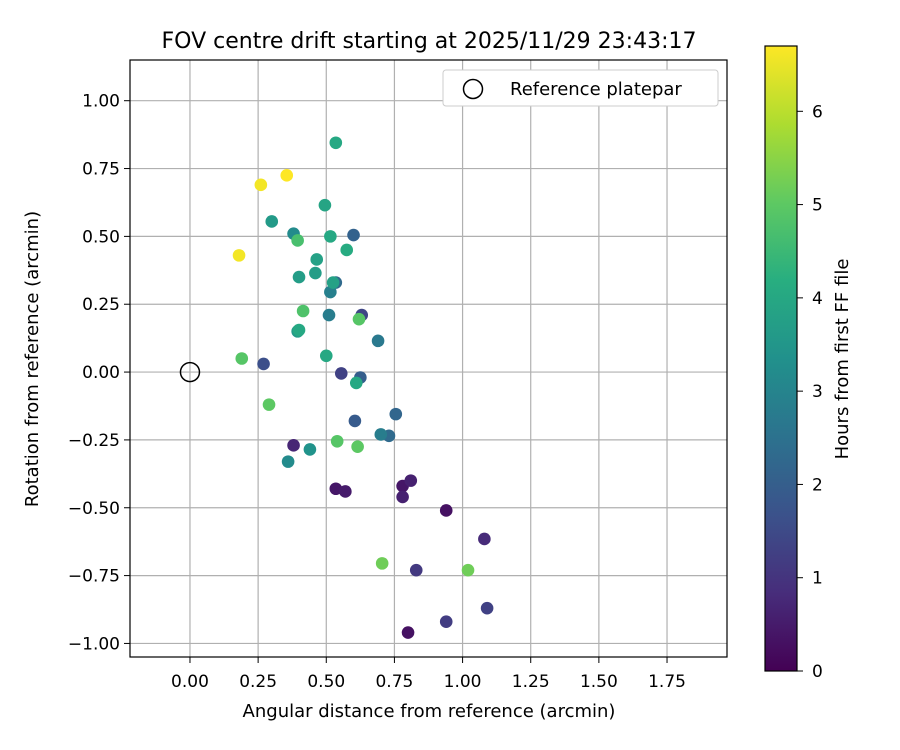 This screenshot has width=900, height=750. I want to click on legend-marker-reference, so click(473, 89).